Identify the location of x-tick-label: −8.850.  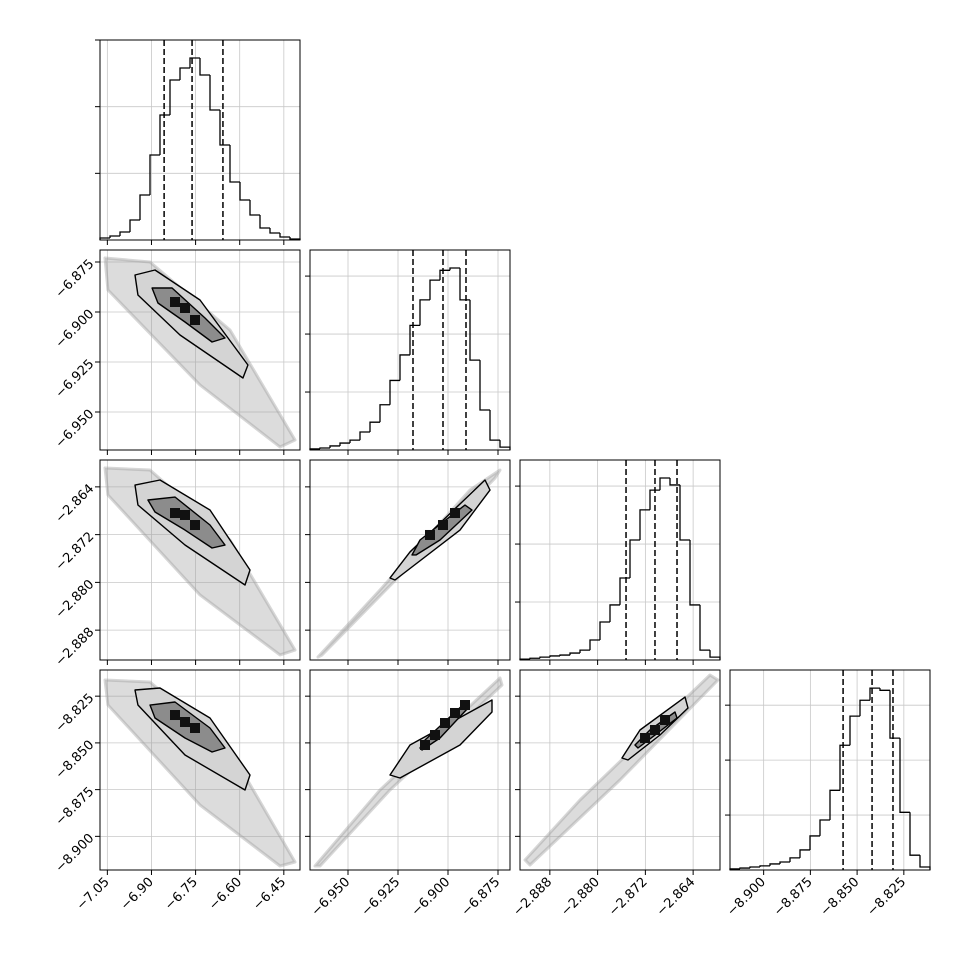
(840, 897).